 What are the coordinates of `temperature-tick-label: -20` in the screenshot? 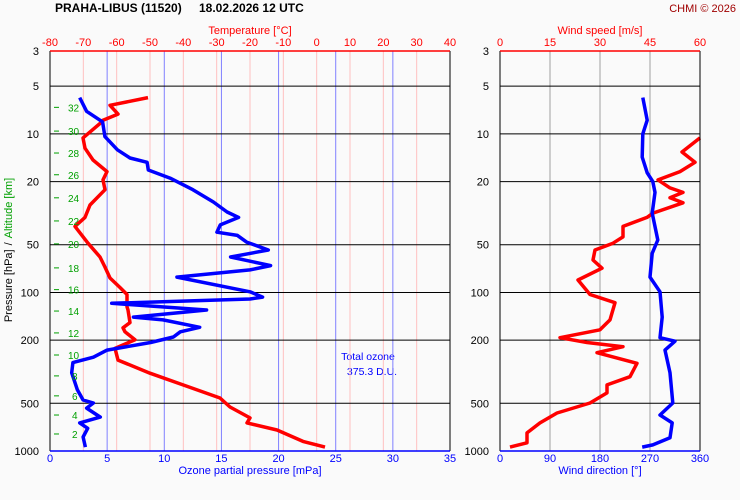 It's located at (250, 43).